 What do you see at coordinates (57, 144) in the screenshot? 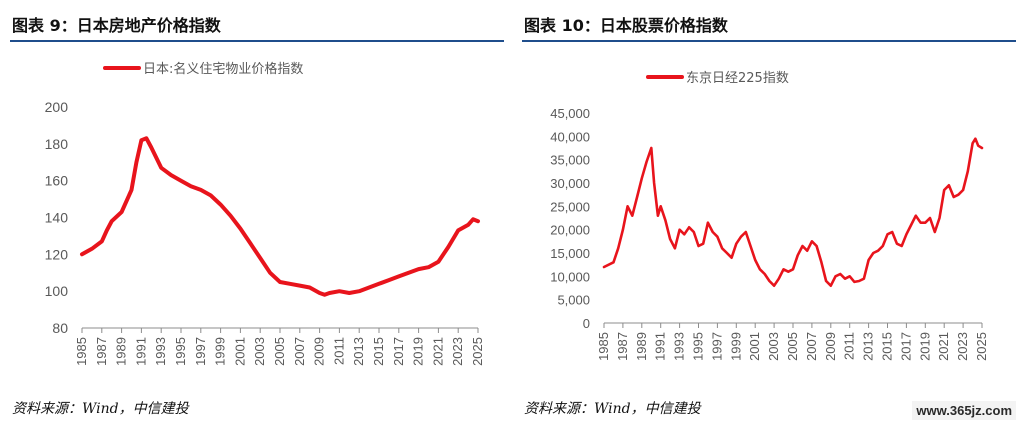
I see `y-tick-label: 180` at bounding box center [57, 144].